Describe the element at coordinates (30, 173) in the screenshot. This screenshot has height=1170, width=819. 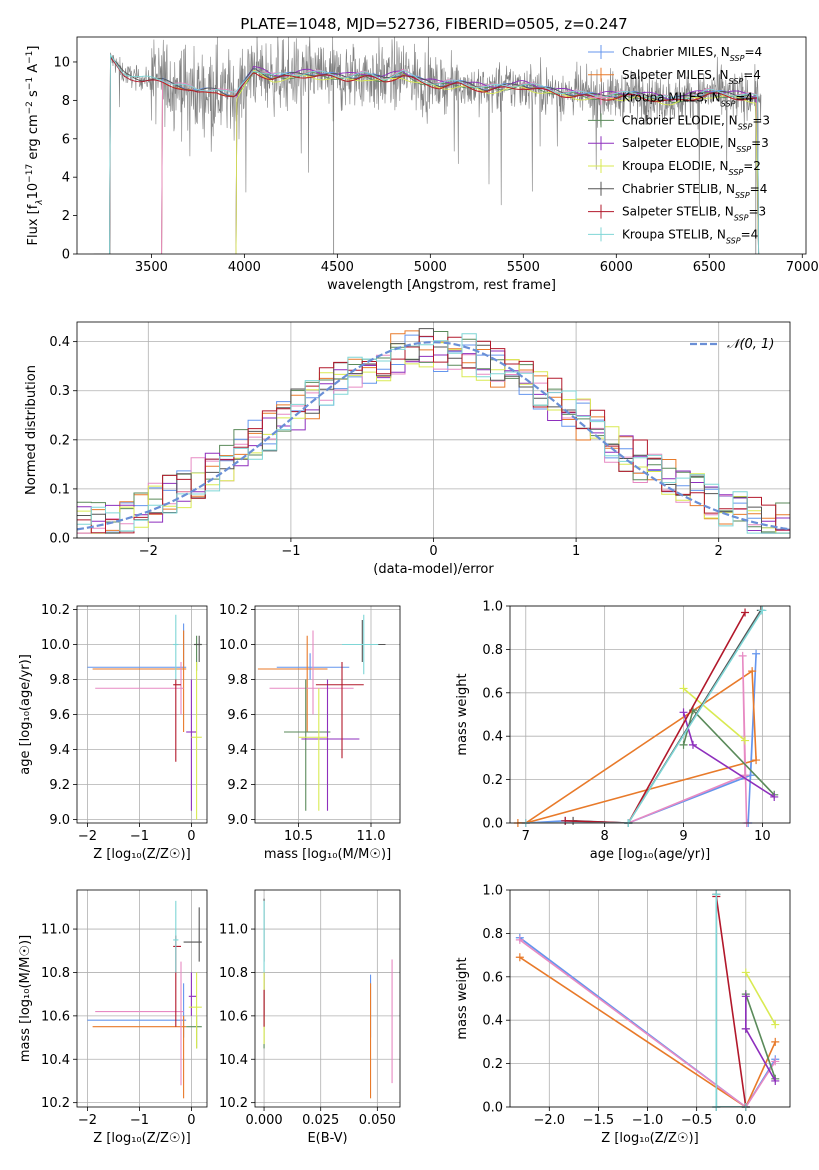
I see `y-axis-label-part: −17` at that location.